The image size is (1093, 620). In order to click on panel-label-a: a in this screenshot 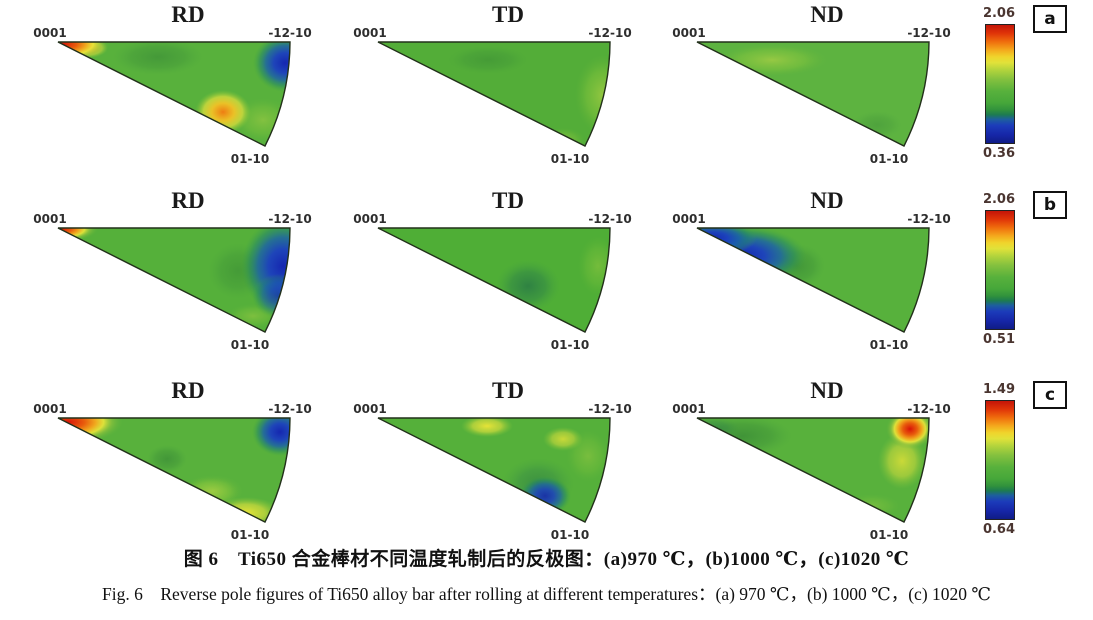, I will do `click(1050, 19)`.